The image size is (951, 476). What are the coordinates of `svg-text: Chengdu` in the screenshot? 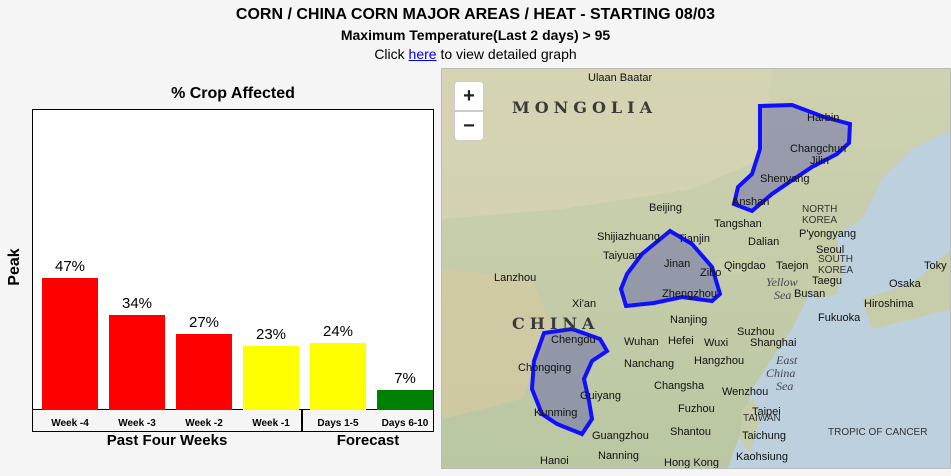 It's located at (573, 340).